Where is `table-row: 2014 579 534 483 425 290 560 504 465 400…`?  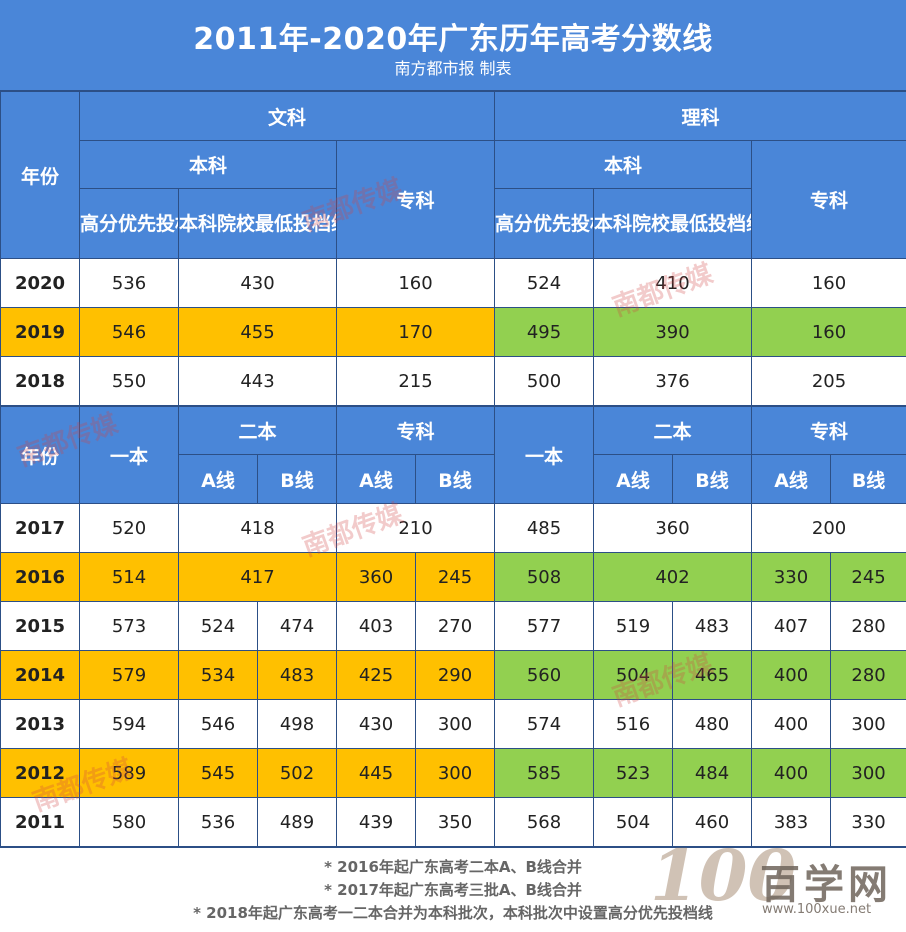 table-row: 2014 579 534 483 425 290 560 504 465 400… is located at coordinates (453, 675).